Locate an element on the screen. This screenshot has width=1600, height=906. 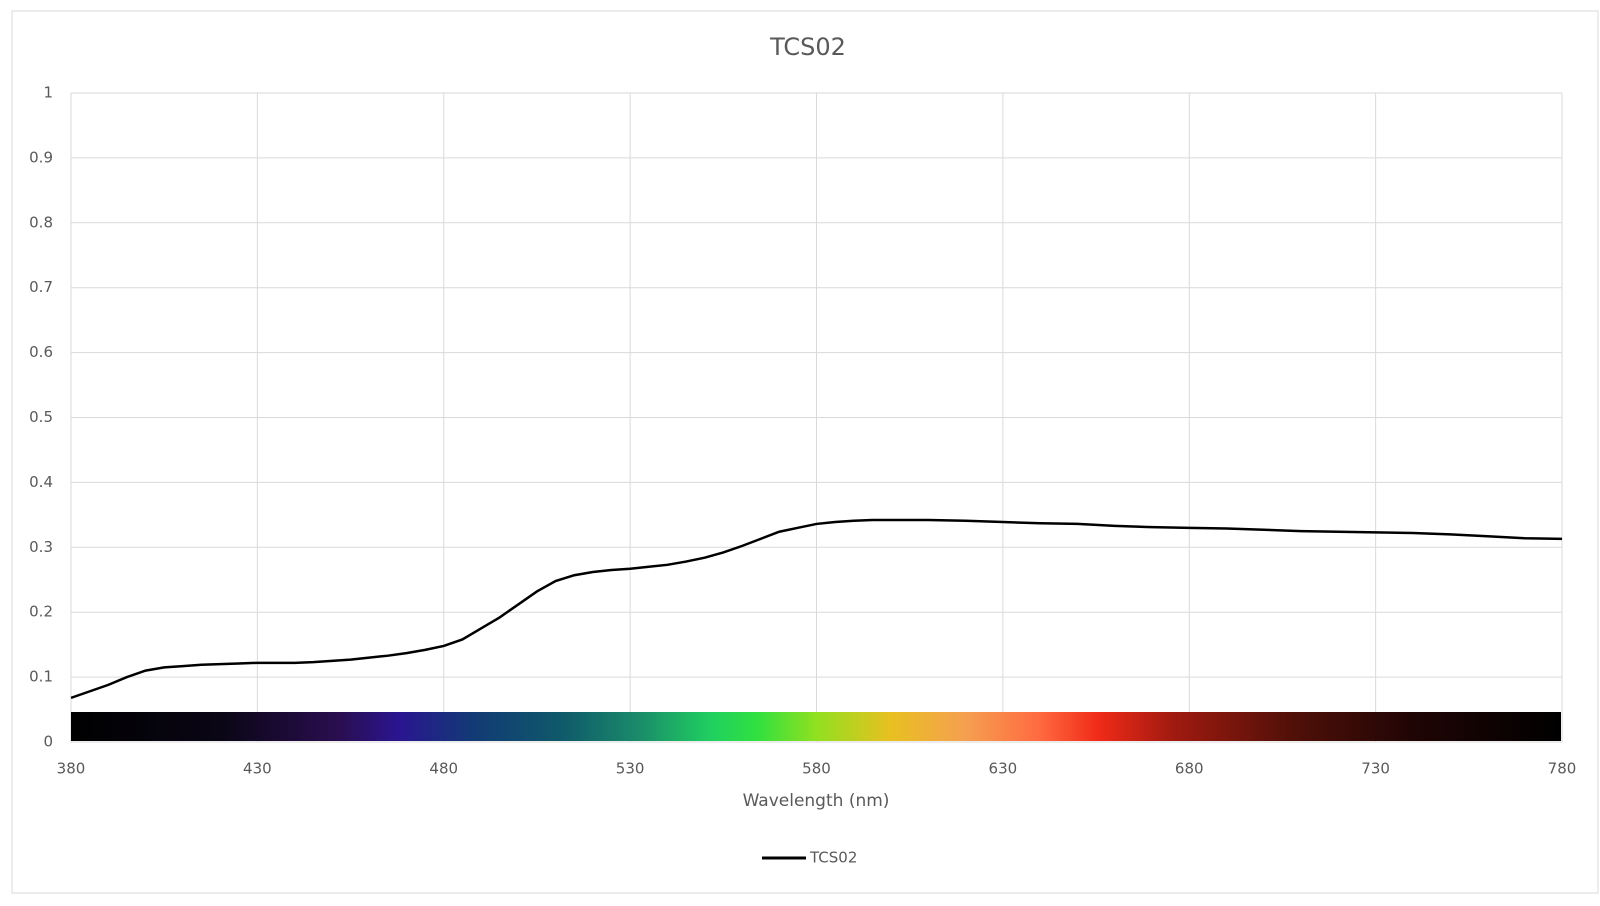
x-tick-label: 630 is located at coordinates (1003, 769).